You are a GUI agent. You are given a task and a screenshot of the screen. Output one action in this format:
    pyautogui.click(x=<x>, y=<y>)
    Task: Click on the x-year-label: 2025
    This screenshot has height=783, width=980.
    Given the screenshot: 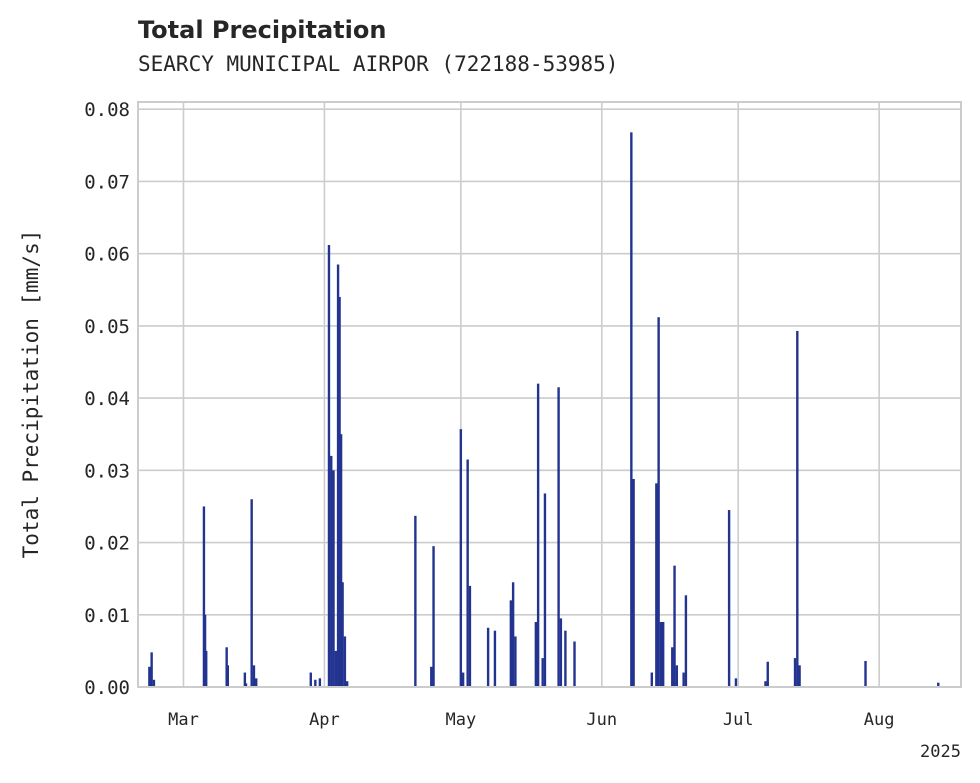 What is the action you would take?
    pyautogui.click(x=940, y=752)
    